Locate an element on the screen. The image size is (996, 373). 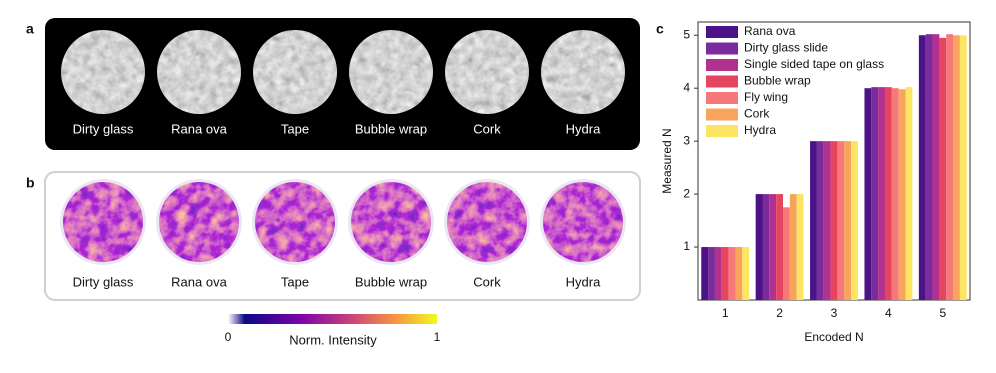
colorbar is located at coordinates (332, 319).